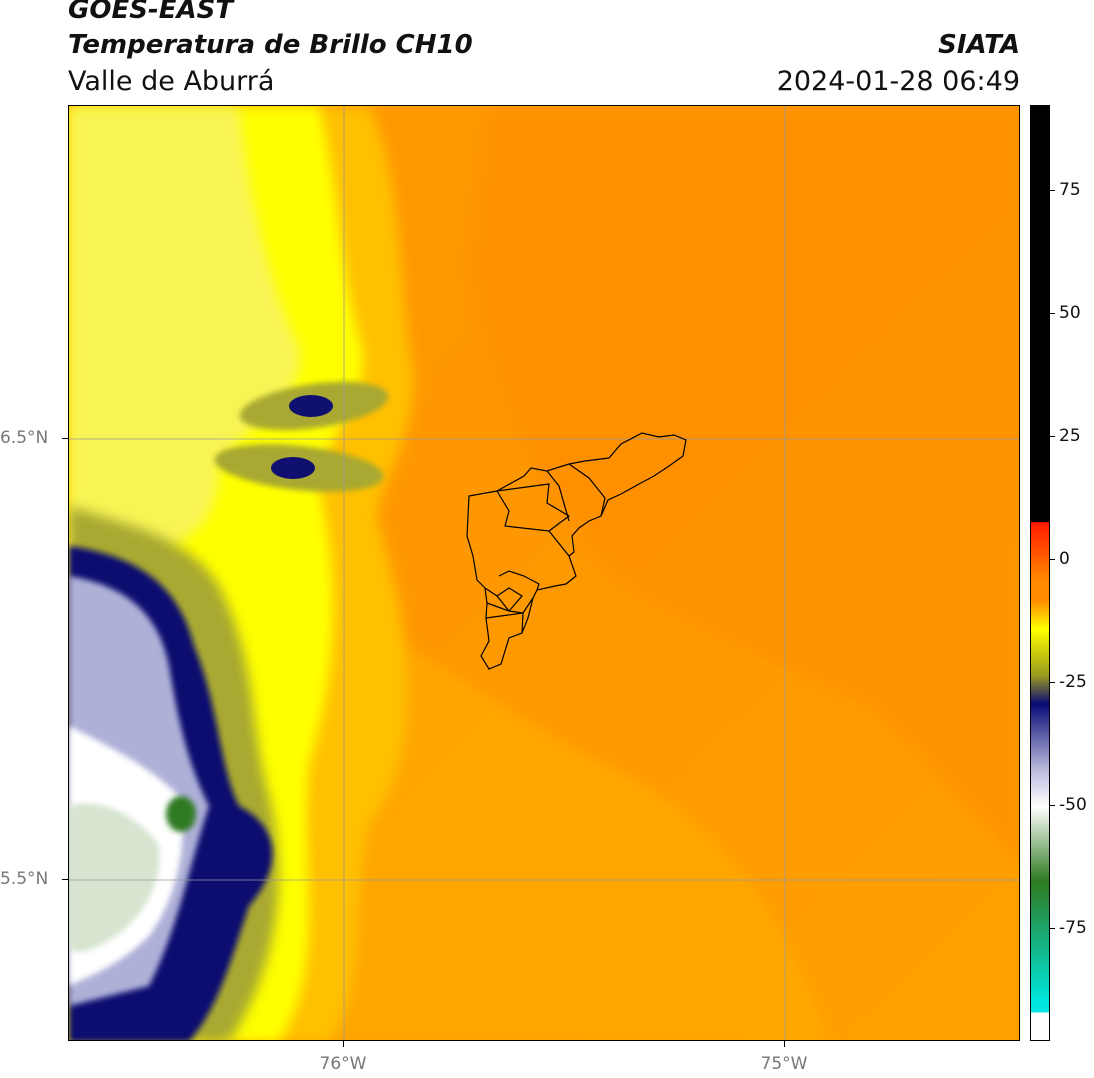 This screenshot has width=1094, height=1078. What do you see at coordinates (898, 81) in the screenshot?
I see `datetime-label: 2024-01-28 06:49` at bounding box center [898, 81].